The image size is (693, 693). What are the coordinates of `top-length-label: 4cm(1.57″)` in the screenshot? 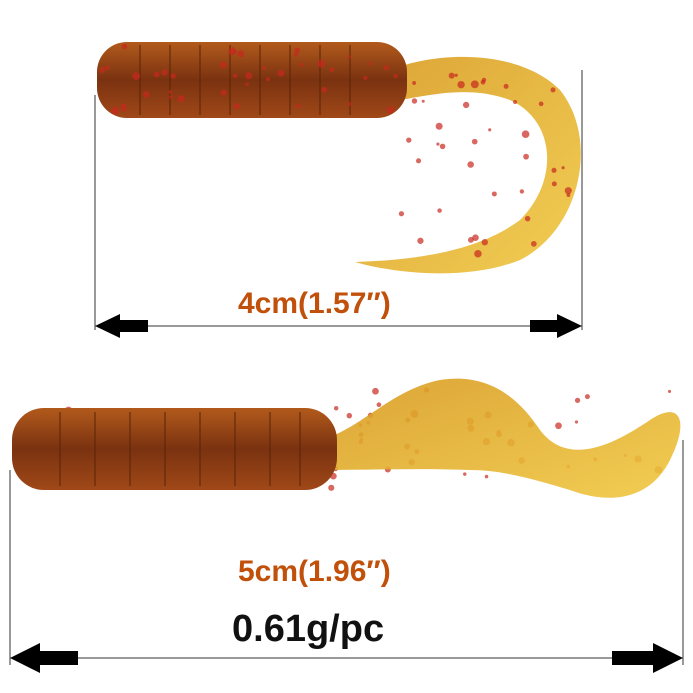 It's located at (314, 303).